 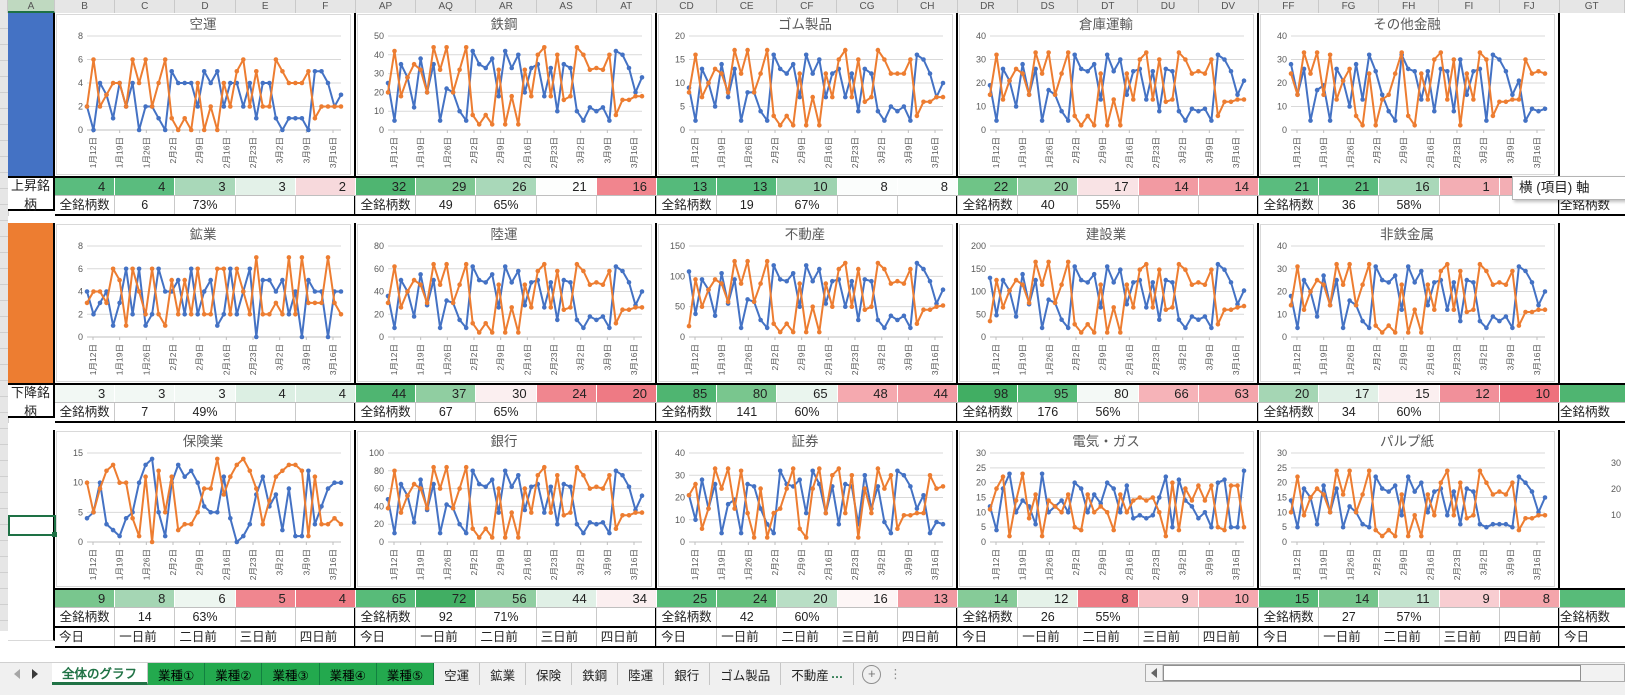 I want to click on stats-count: 67, so click(x=446, y=412).